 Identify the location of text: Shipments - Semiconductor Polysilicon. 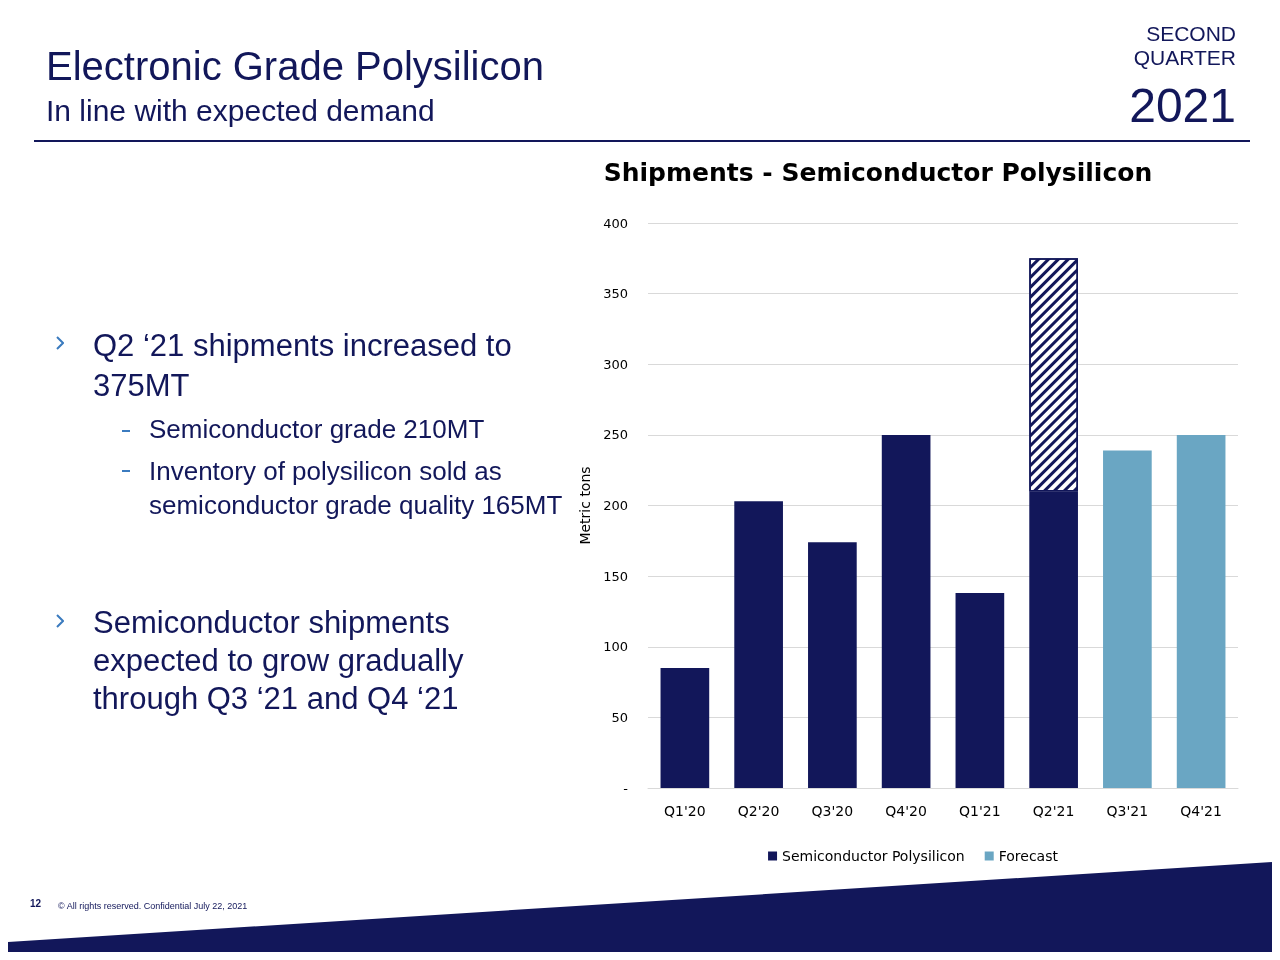
(878, 172).